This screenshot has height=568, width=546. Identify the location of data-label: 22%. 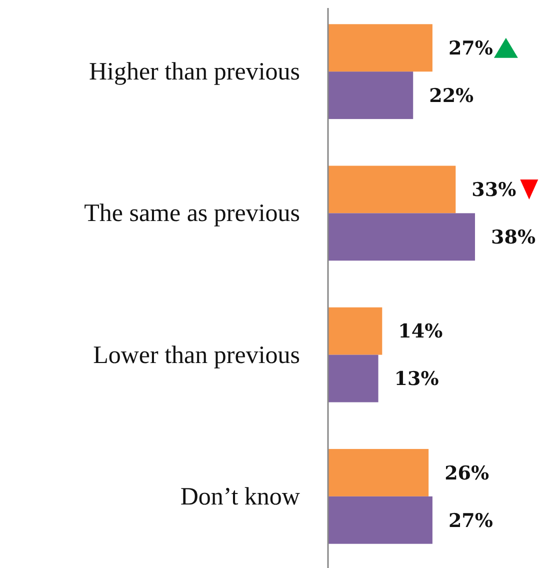
(451, 95).